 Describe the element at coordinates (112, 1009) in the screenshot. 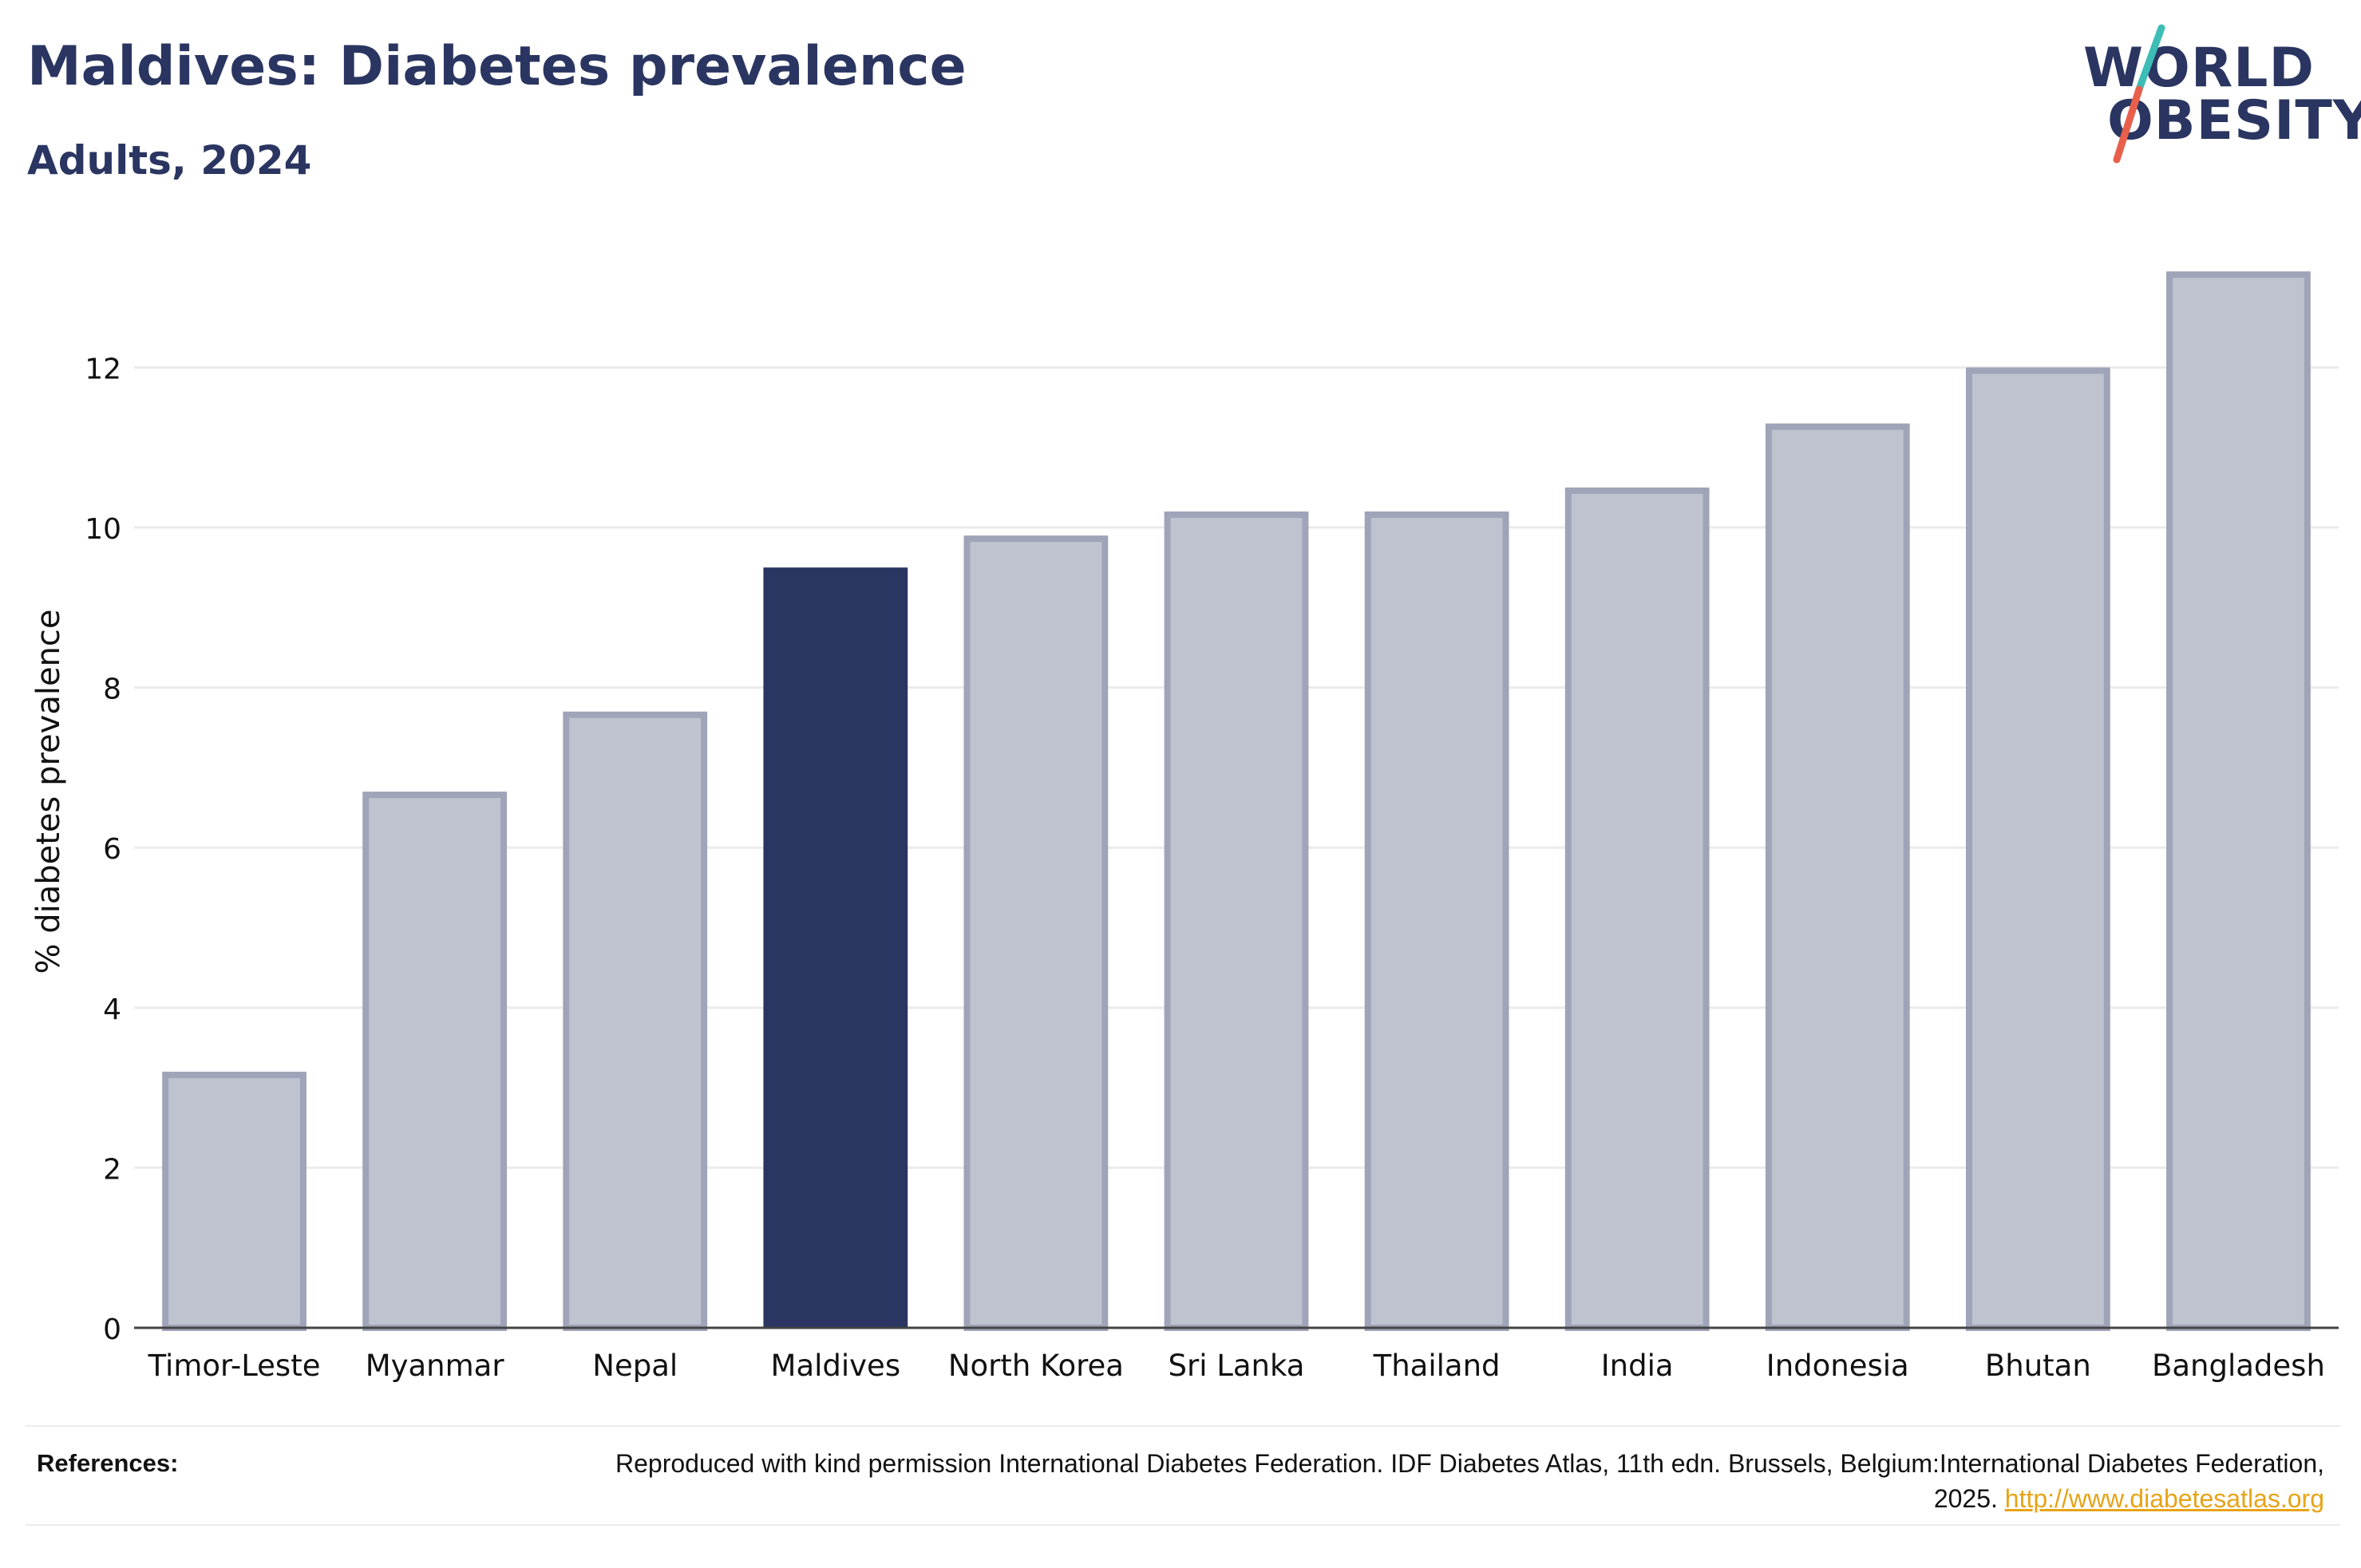

I see `y-tick-label: 4` at that location.